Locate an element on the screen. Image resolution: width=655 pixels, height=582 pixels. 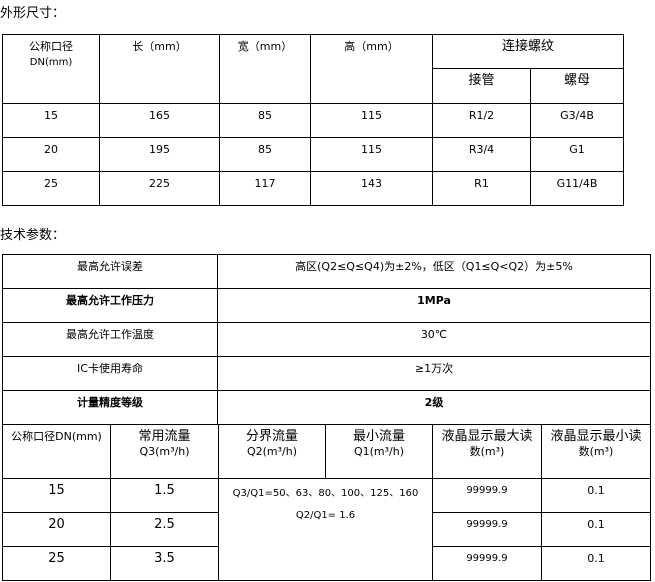
header-thread: 连接螺纹 is located at coordinates (528, 51).